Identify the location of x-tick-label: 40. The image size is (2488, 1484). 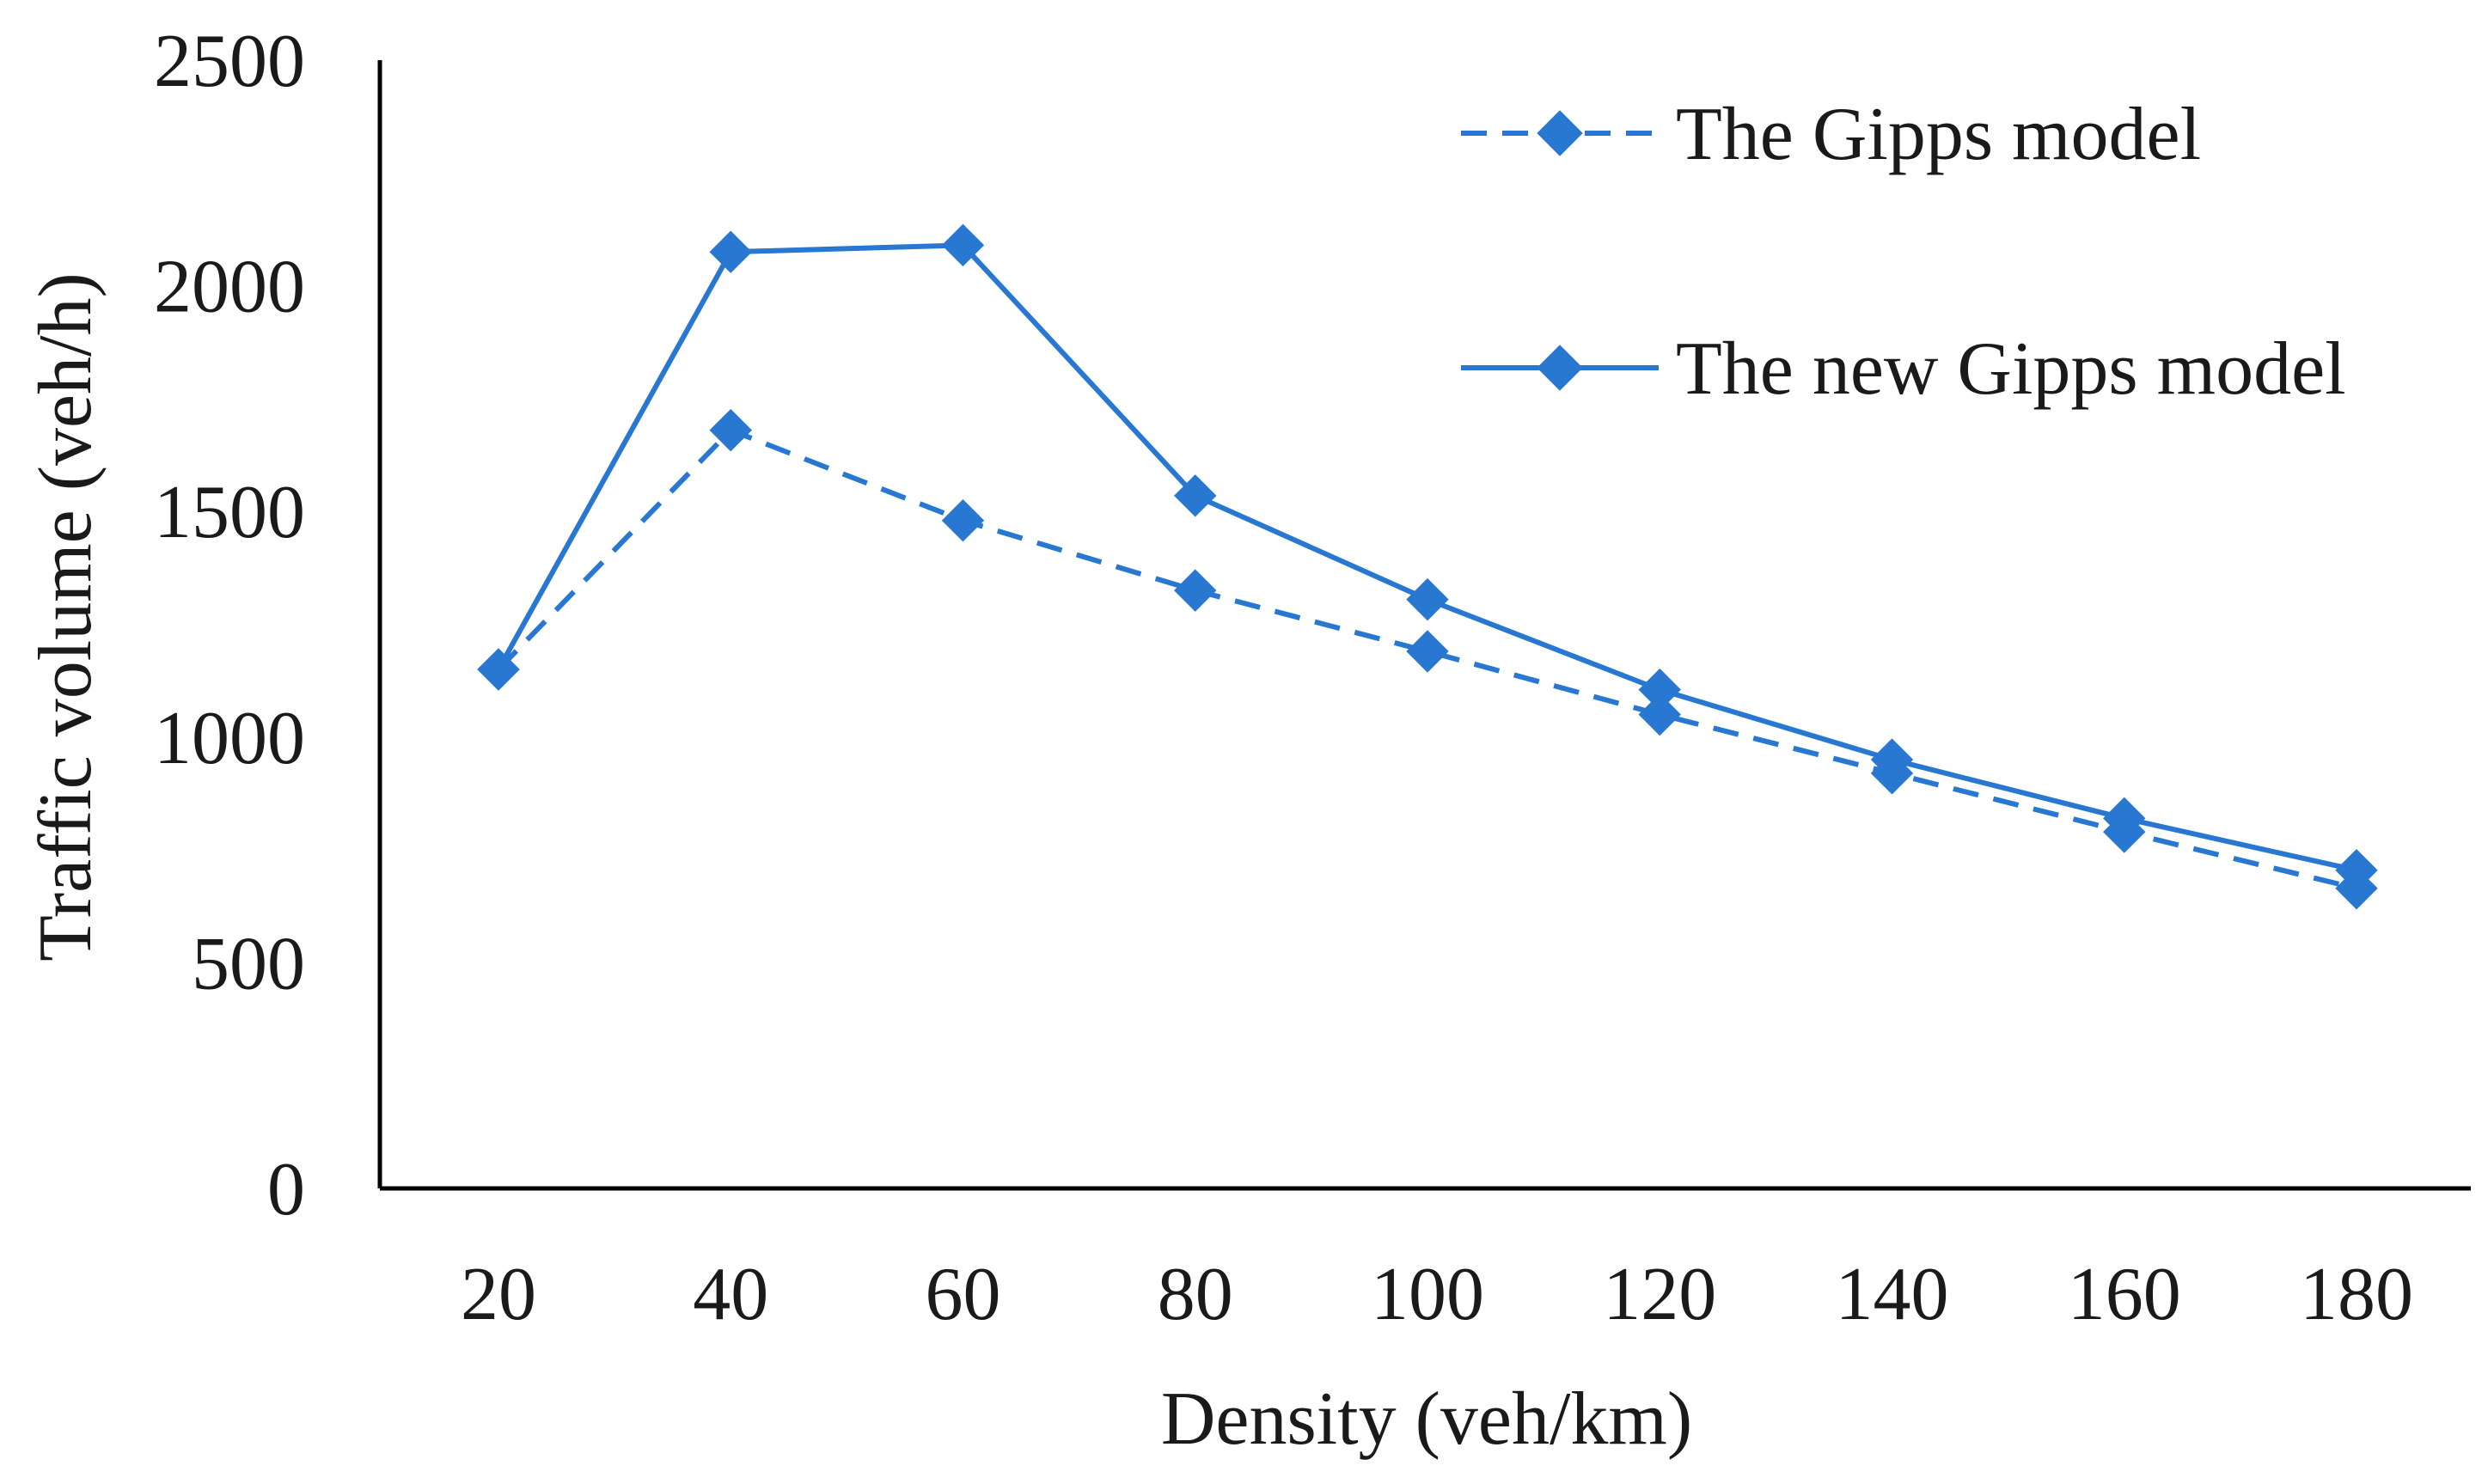
(730, 1294).